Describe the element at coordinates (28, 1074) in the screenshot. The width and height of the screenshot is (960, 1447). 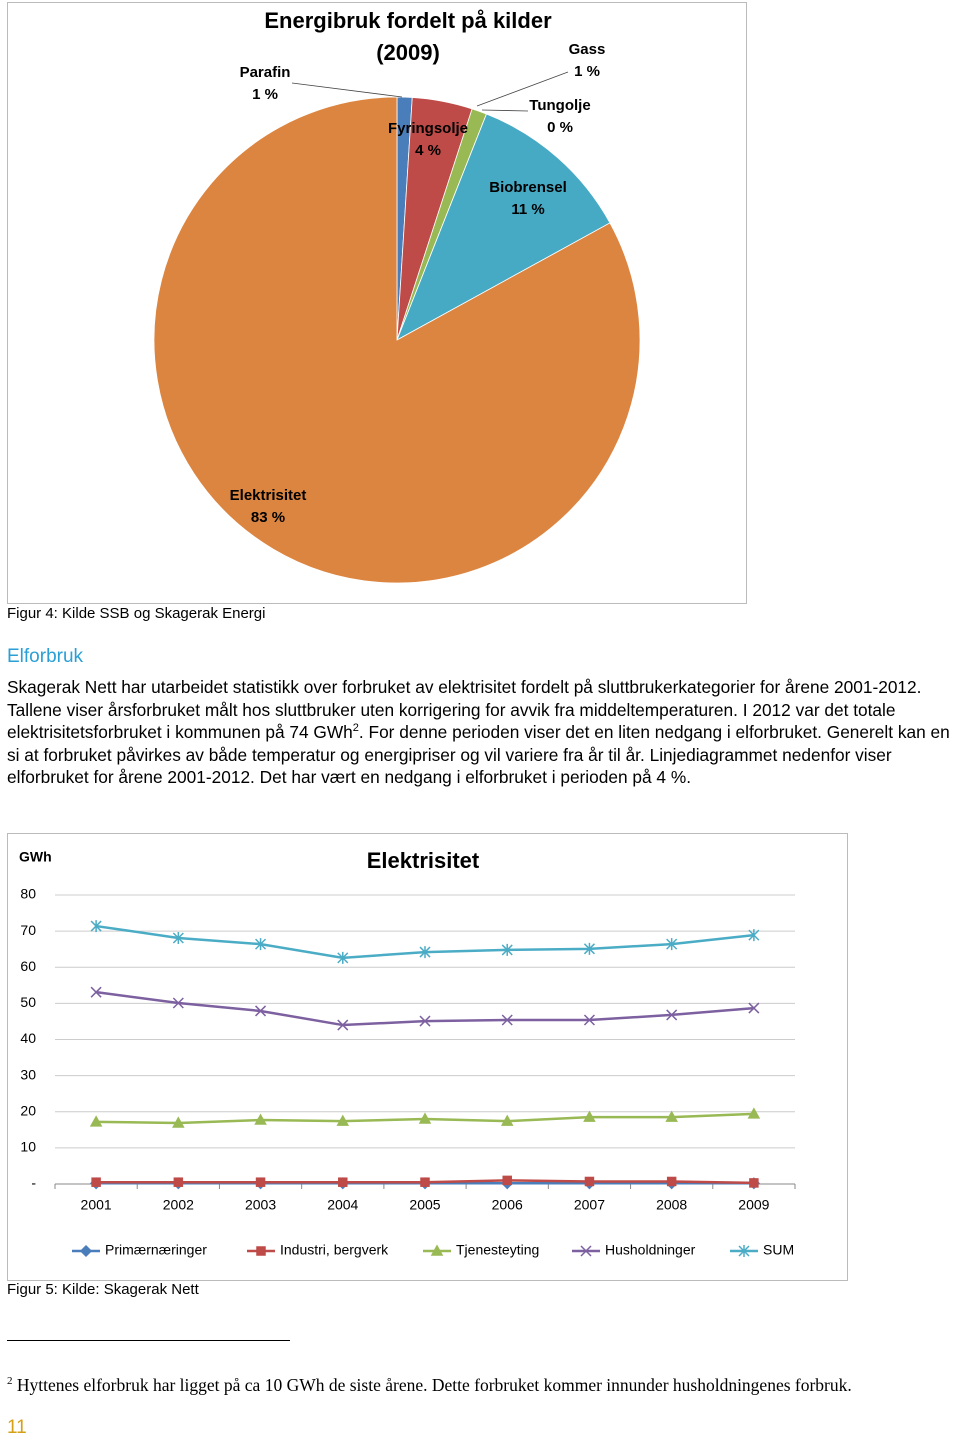
I see `y-tick-label: 30` at that location.